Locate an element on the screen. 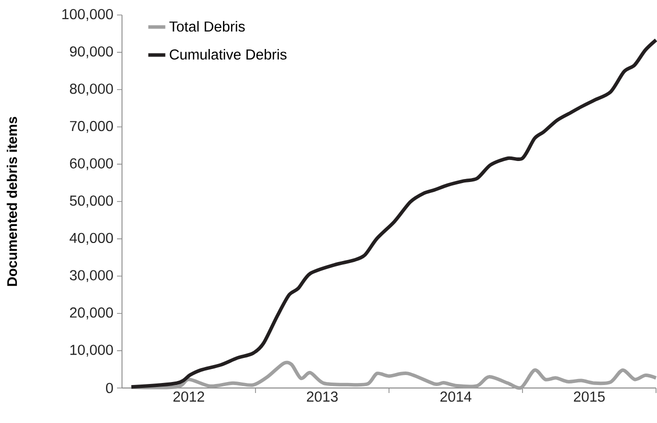 This screenshot has height=423, width=657. x-tick-label: 2014 is located at coordinates (456, 397).